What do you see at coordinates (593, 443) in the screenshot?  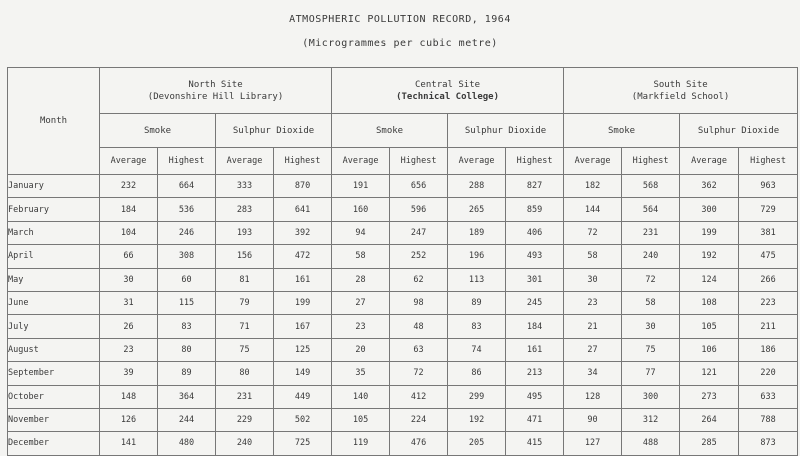 I see `value-cell: 127` at bounding box center [593, 443].